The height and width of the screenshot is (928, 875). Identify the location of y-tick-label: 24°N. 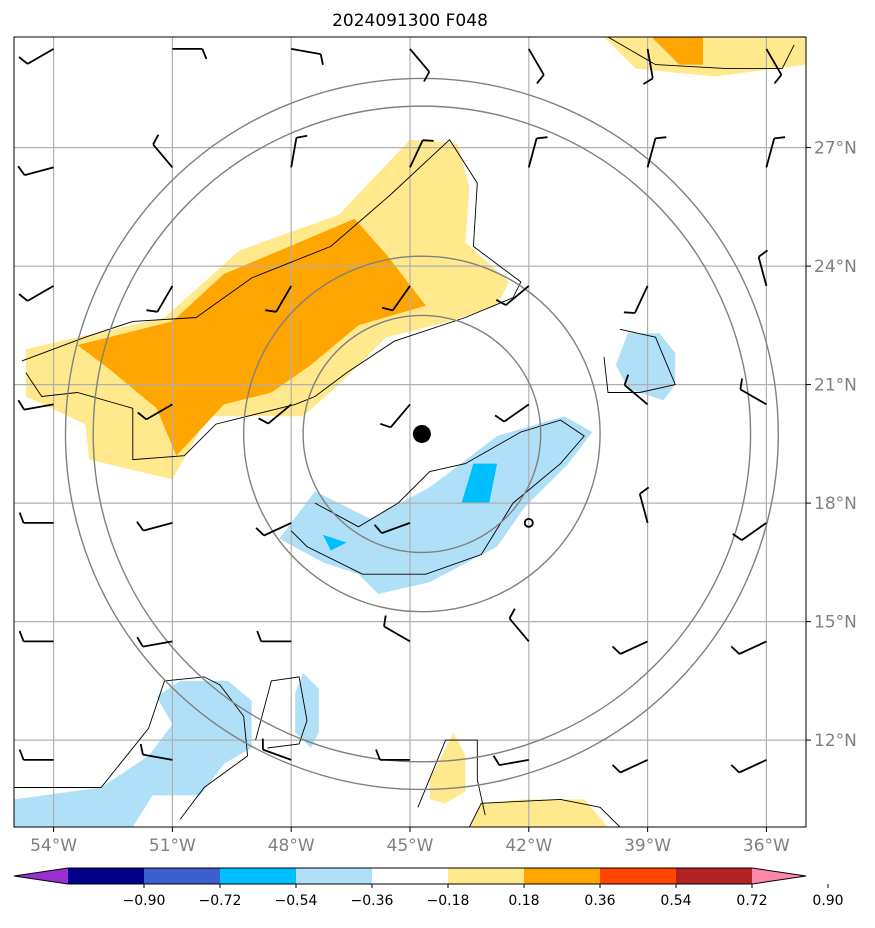
(835, 267).